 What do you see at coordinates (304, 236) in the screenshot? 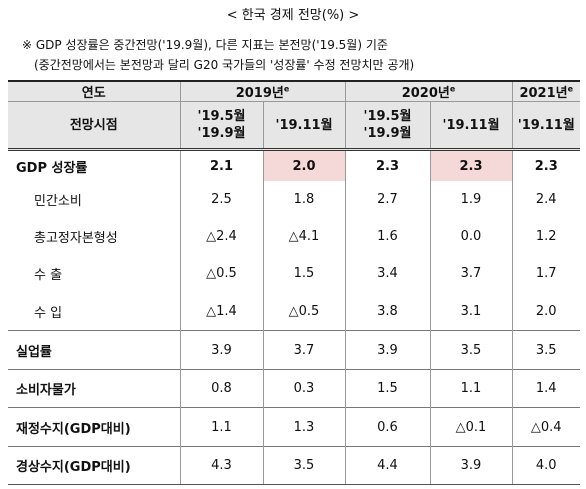
I see `cell: △4.1` at bounding box center [304, 236].